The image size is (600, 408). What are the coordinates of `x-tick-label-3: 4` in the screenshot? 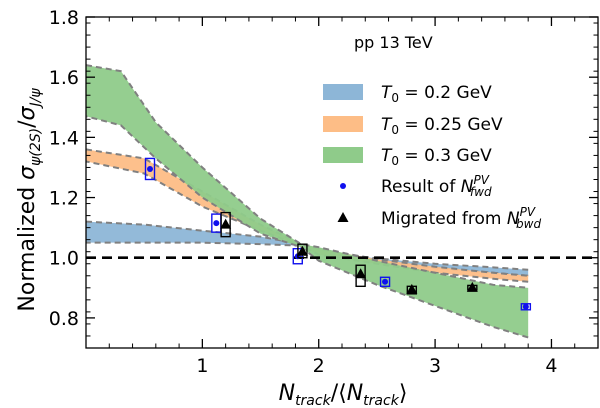 It's located at (551, 366).